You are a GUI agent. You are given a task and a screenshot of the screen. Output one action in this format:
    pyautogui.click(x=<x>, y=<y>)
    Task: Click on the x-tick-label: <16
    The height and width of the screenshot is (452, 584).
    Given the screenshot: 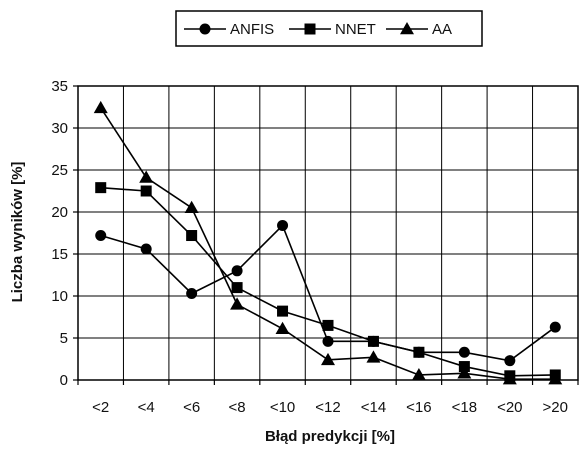 What is the action you would take?
    pyautogui.click(x=418, y=407)
    